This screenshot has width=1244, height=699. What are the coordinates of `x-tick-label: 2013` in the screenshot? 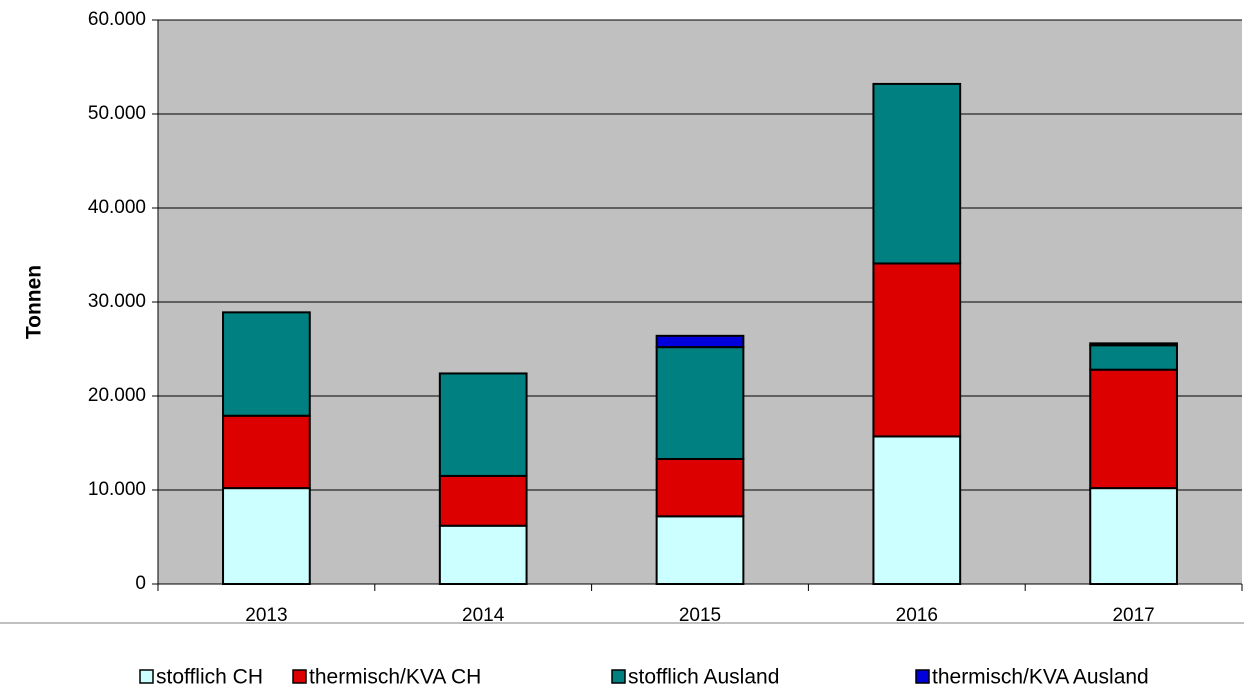 It's located at (266, 615).